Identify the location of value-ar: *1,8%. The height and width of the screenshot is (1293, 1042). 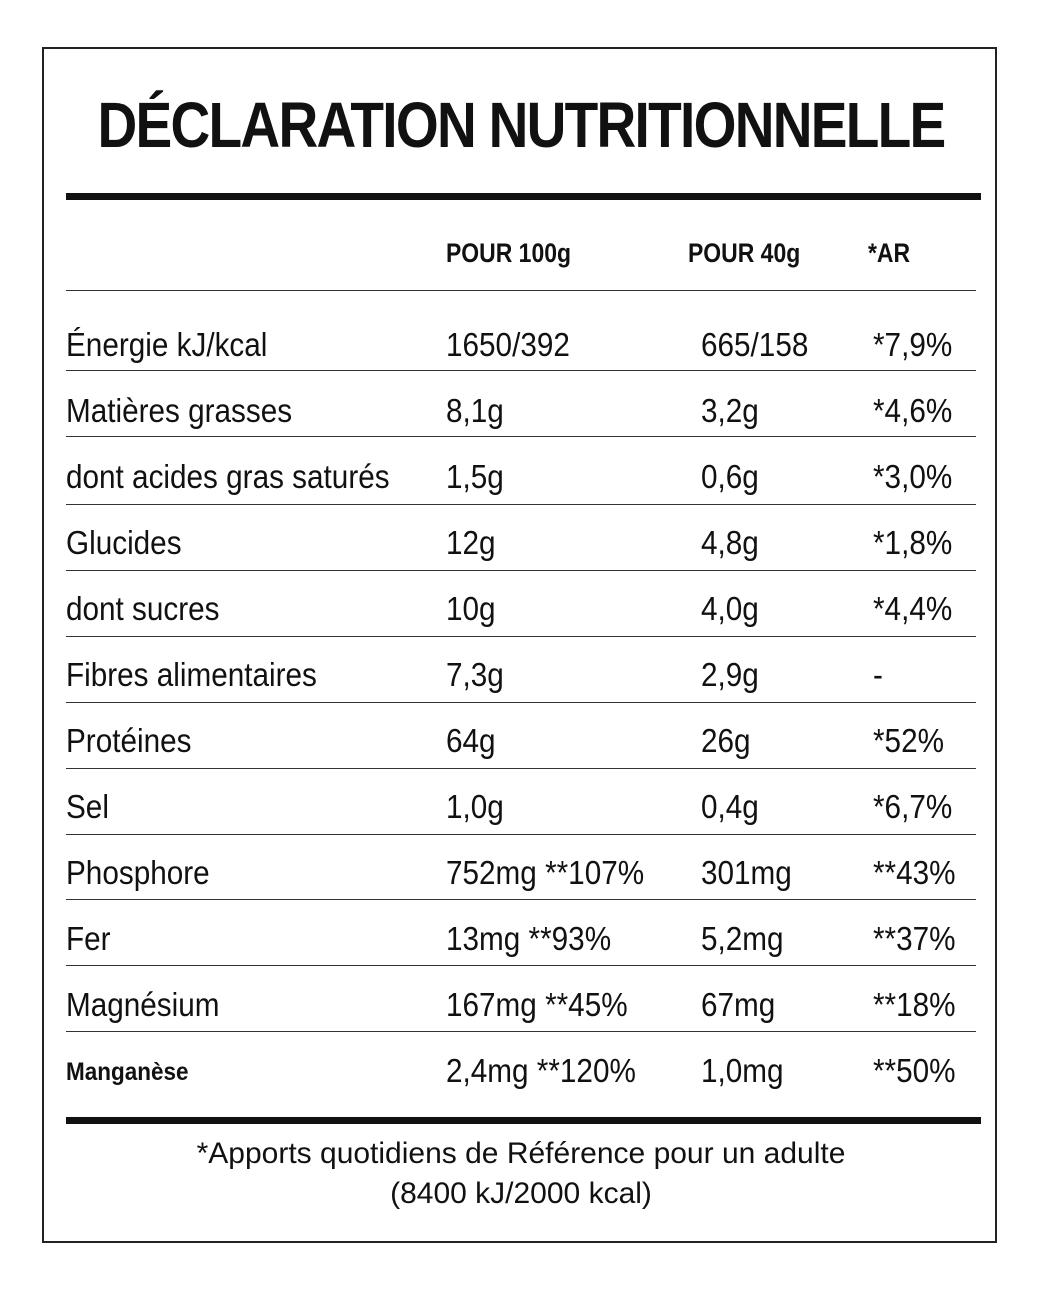
(913, 542).